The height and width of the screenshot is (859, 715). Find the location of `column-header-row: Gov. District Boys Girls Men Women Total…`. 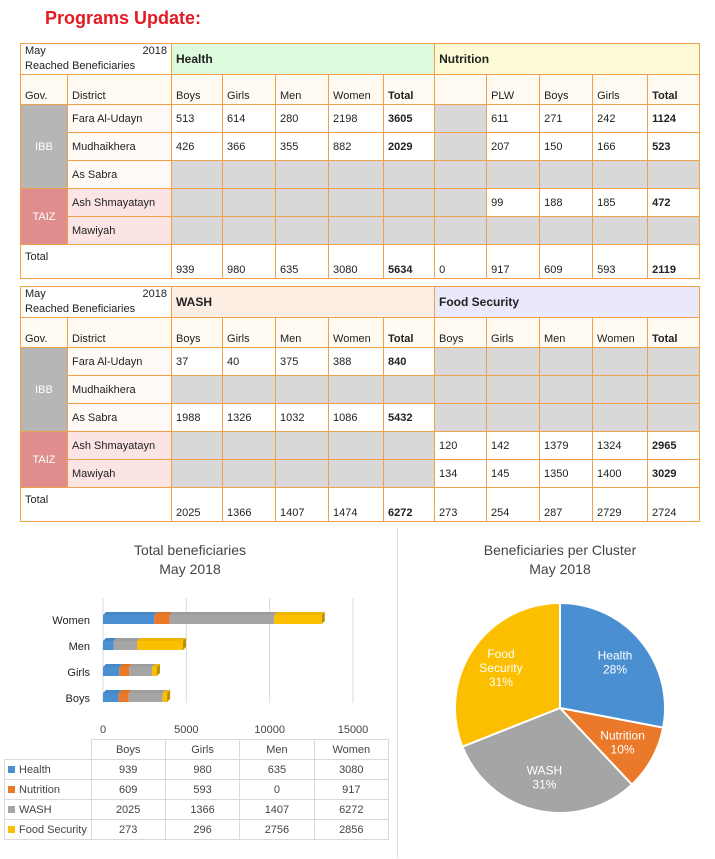

column-header-row: Gov. District Boys Girls Men Women Total… is located at coordinates (360, 89).